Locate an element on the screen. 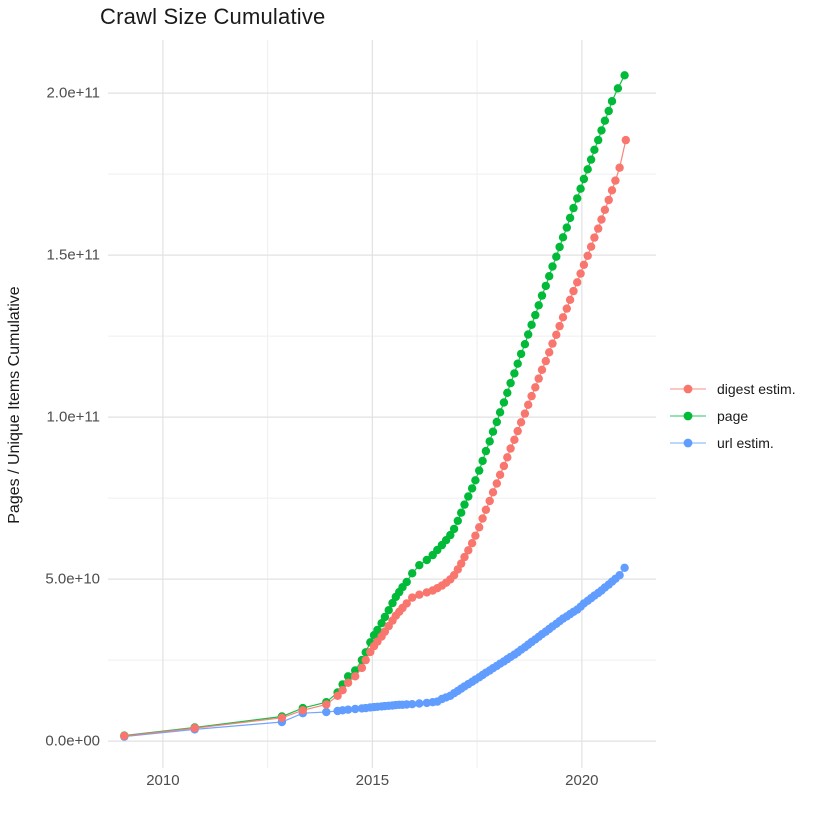 This screenshot has width=826, height=827. y-tick-label: 1.0e+11 is located at coordinates (73, 417).